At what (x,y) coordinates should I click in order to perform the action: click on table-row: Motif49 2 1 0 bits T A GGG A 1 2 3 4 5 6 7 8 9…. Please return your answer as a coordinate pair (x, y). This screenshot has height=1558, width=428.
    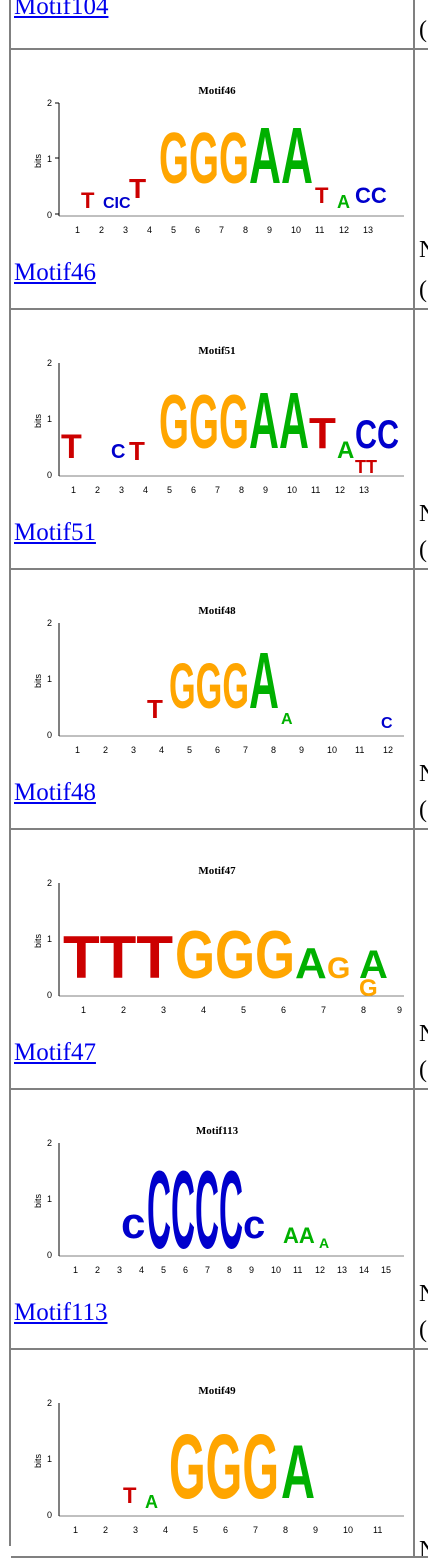
    Looking at the image, I should click on (219, 1453).